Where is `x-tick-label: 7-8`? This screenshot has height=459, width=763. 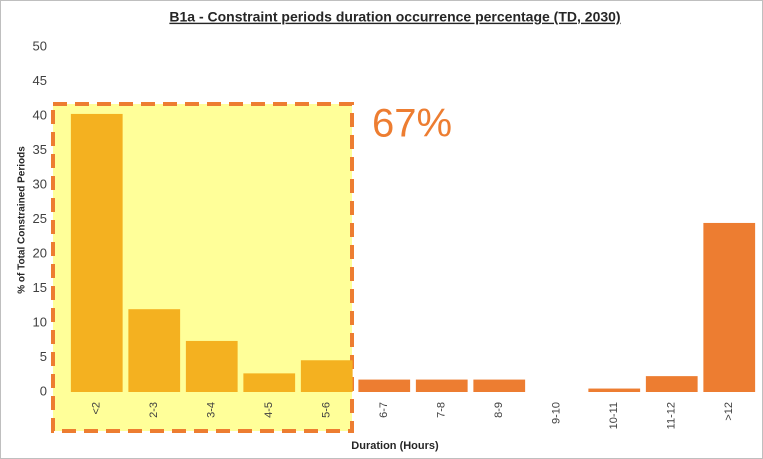
x-tick-label: 7-8 is located at coordinates (442, 410).